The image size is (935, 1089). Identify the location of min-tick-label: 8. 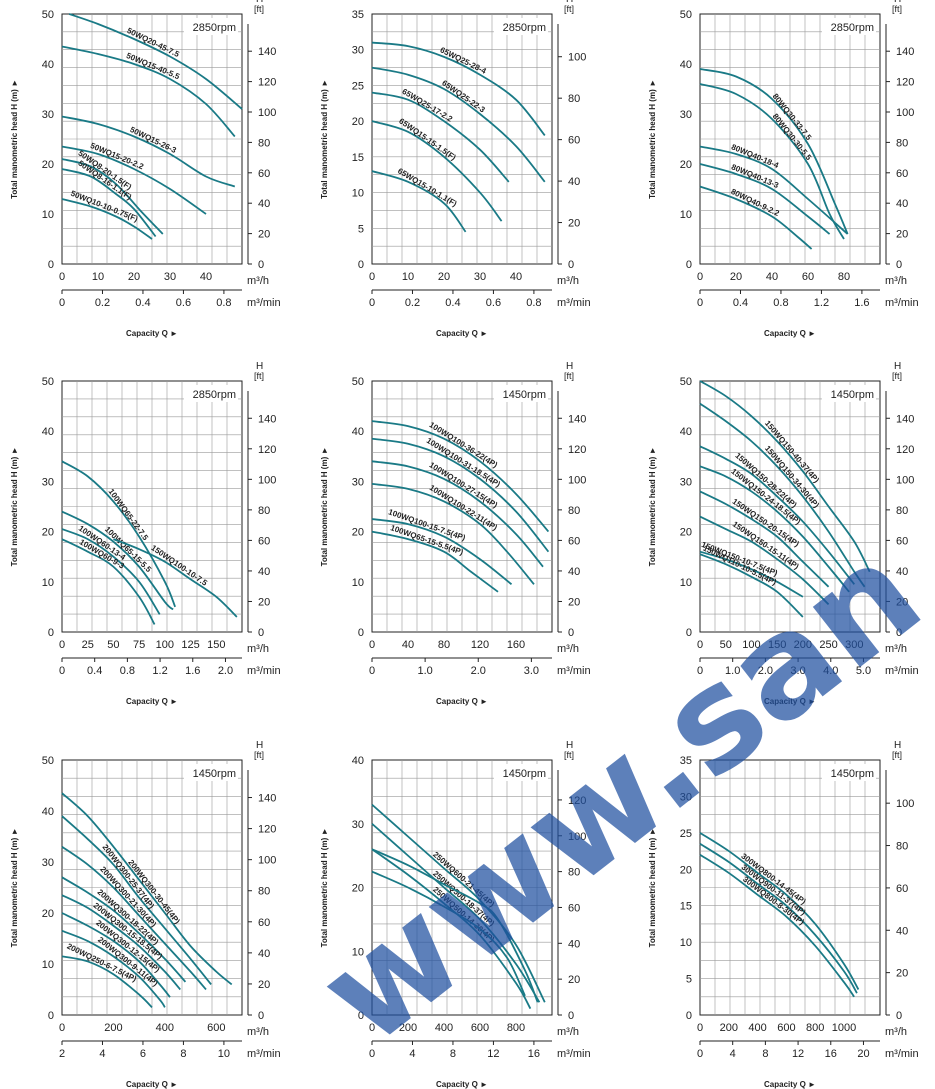
(765, 1054).